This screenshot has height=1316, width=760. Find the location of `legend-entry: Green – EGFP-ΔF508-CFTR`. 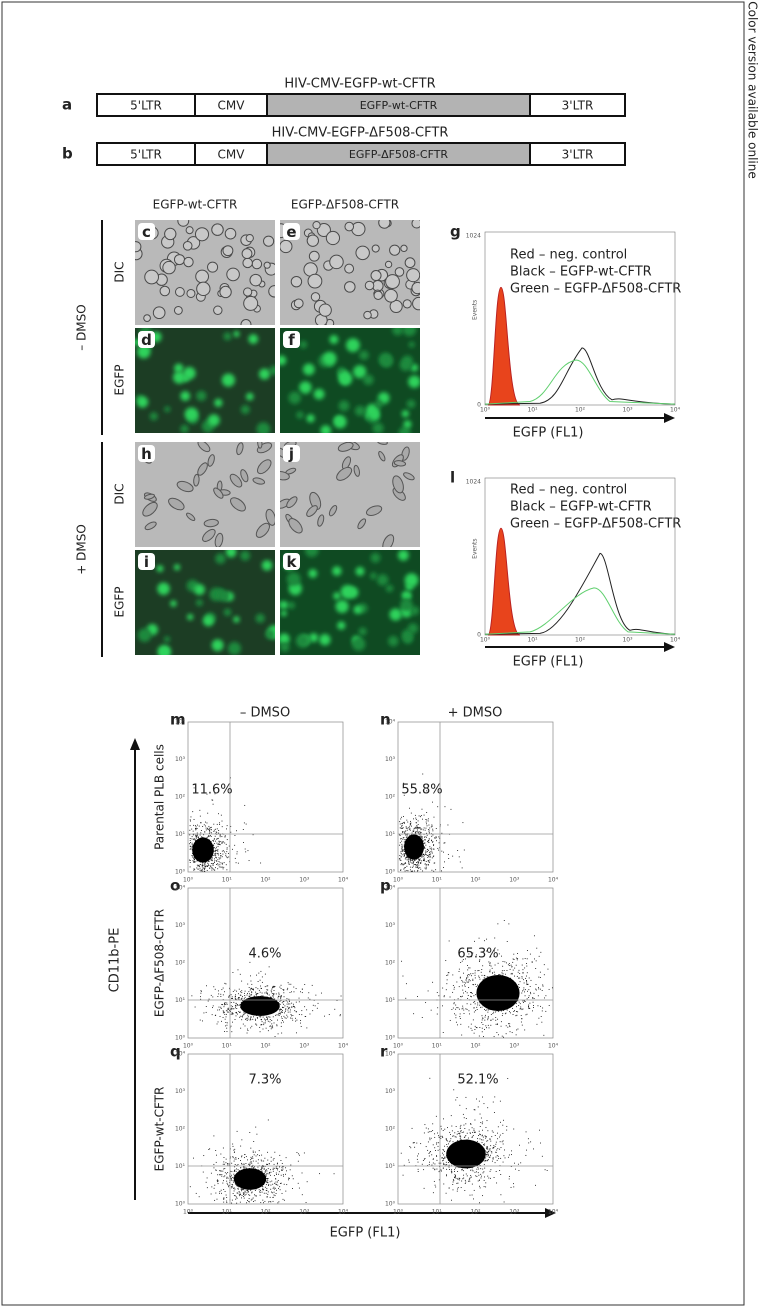

legend-entry: Green – EGFP-ΔF508-CFTR is located at coordinates (595, 289).